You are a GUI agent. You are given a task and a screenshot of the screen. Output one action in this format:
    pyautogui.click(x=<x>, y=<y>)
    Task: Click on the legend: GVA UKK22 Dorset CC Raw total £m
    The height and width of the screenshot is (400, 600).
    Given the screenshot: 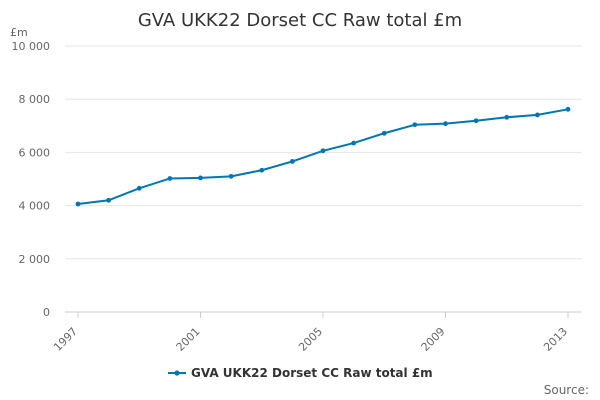 What is the action you would take?
    pyautogui.click(x=300, y=373)
    